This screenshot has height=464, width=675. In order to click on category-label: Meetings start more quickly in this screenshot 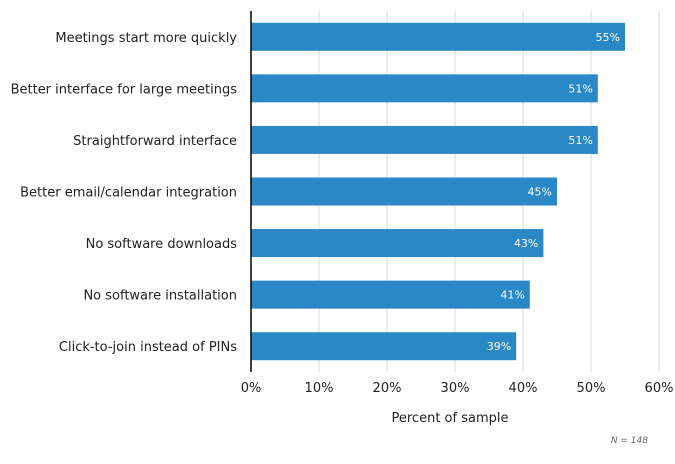, I will do `click(146, 38)`.